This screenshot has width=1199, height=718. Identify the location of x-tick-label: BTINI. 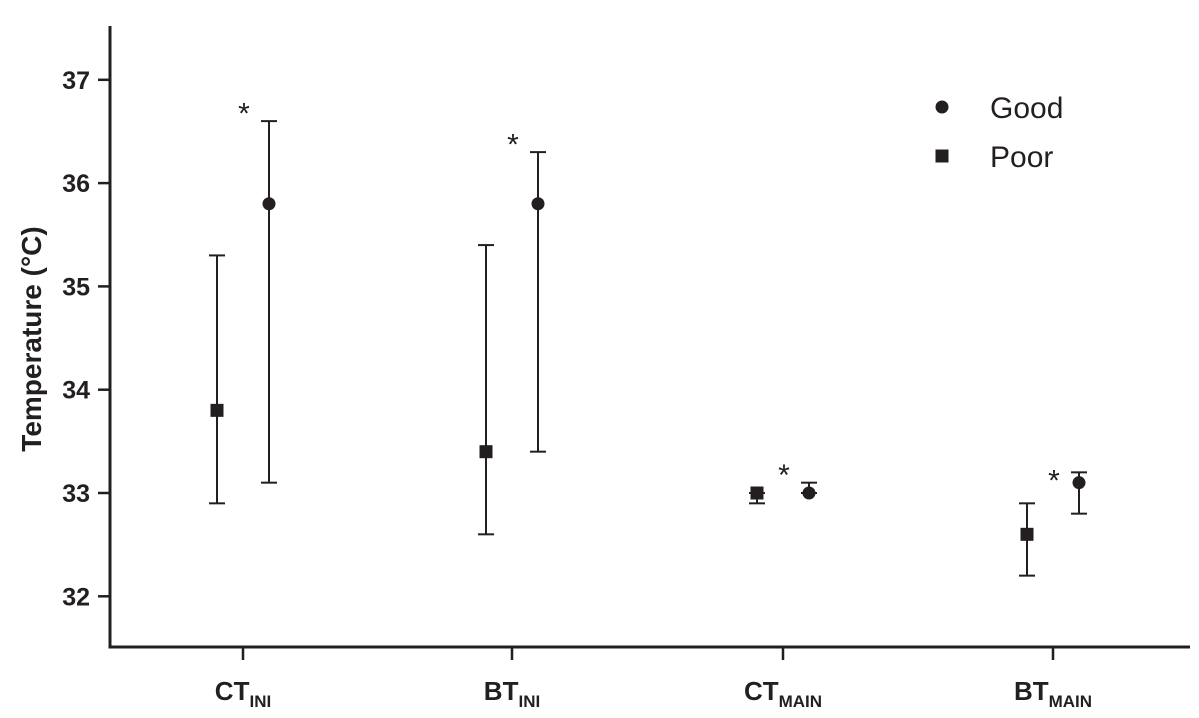
(512, 693).